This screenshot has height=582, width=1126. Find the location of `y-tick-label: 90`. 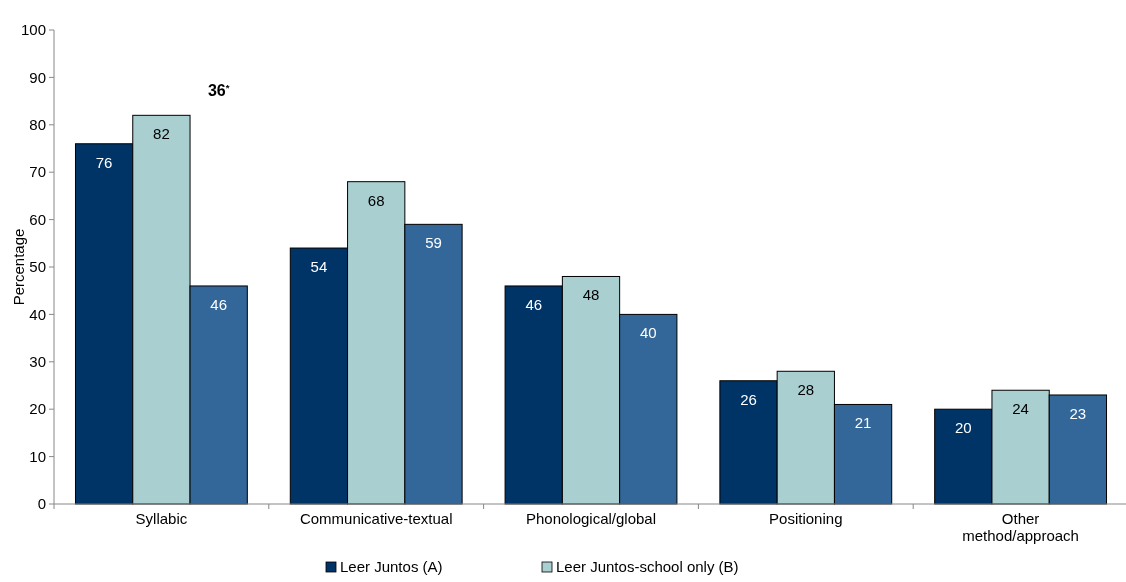

y-tick-label: 90 is located at coordinates (37, 77).